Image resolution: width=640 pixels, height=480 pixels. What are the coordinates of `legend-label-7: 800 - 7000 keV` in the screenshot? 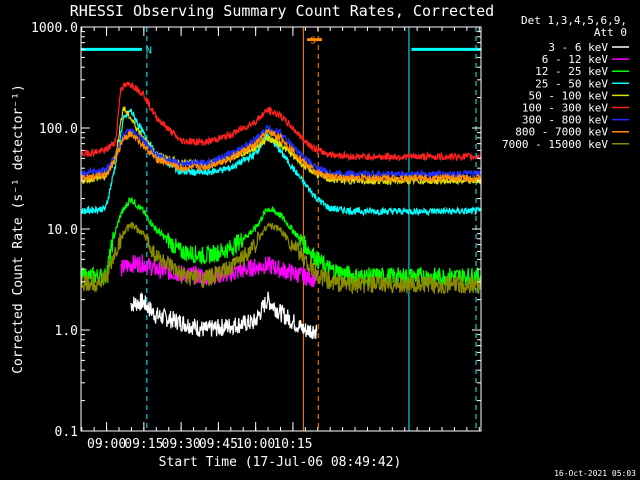 It's located at (561, 132).